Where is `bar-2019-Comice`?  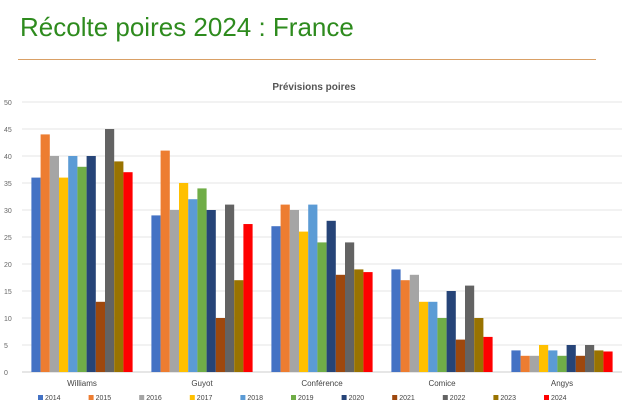 bar-2019-Comice is located at coordinates (442, 345).